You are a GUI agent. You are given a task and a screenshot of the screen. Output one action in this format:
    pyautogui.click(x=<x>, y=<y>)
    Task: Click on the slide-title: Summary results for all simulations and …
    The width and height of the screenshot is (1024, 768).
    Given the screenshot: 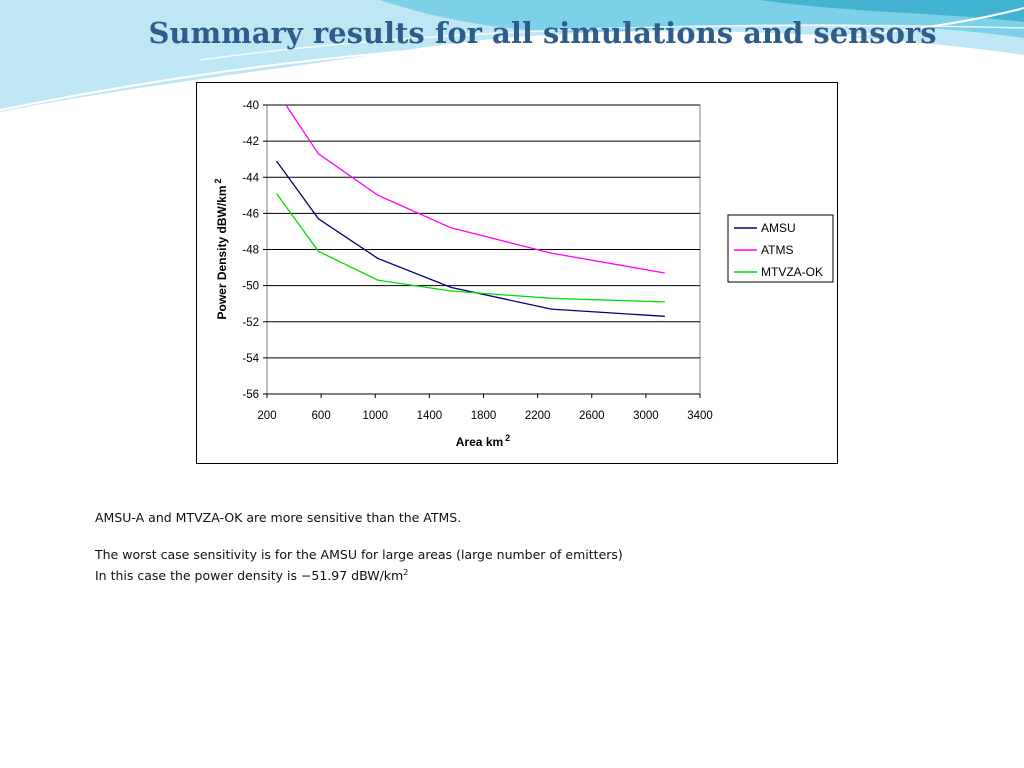 What is the action you would take?
    pyautogui.click(x=542, y=33)
    